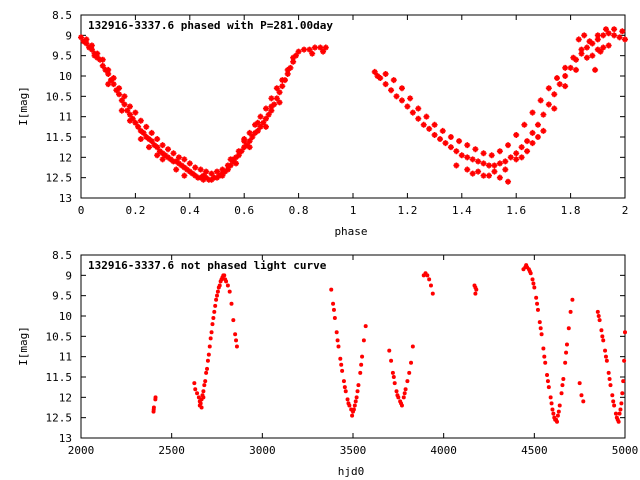  I want to click on x-tick-label: 1.8, so click(571, 210).